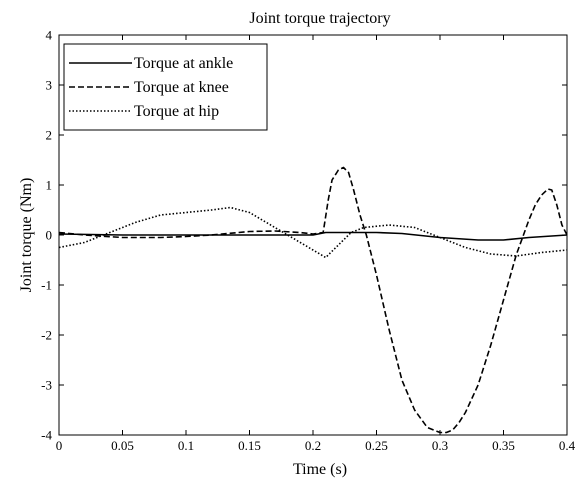  Describe the element at coordinates (122, 445) in the screenshot. I see `x-tick-label: 0.05` at that location.